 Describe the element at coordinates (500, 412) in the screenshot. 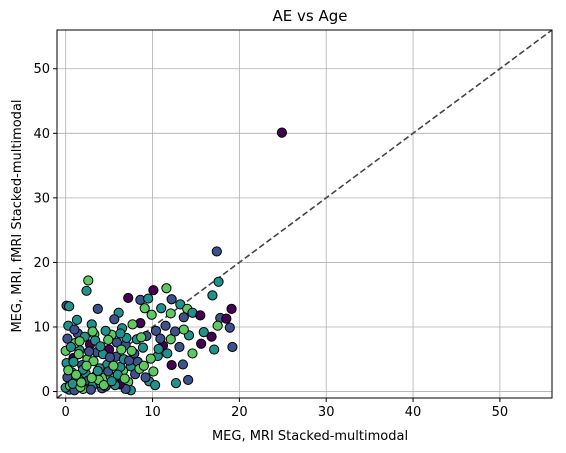

I see `x-tick-label: 50` at that location.